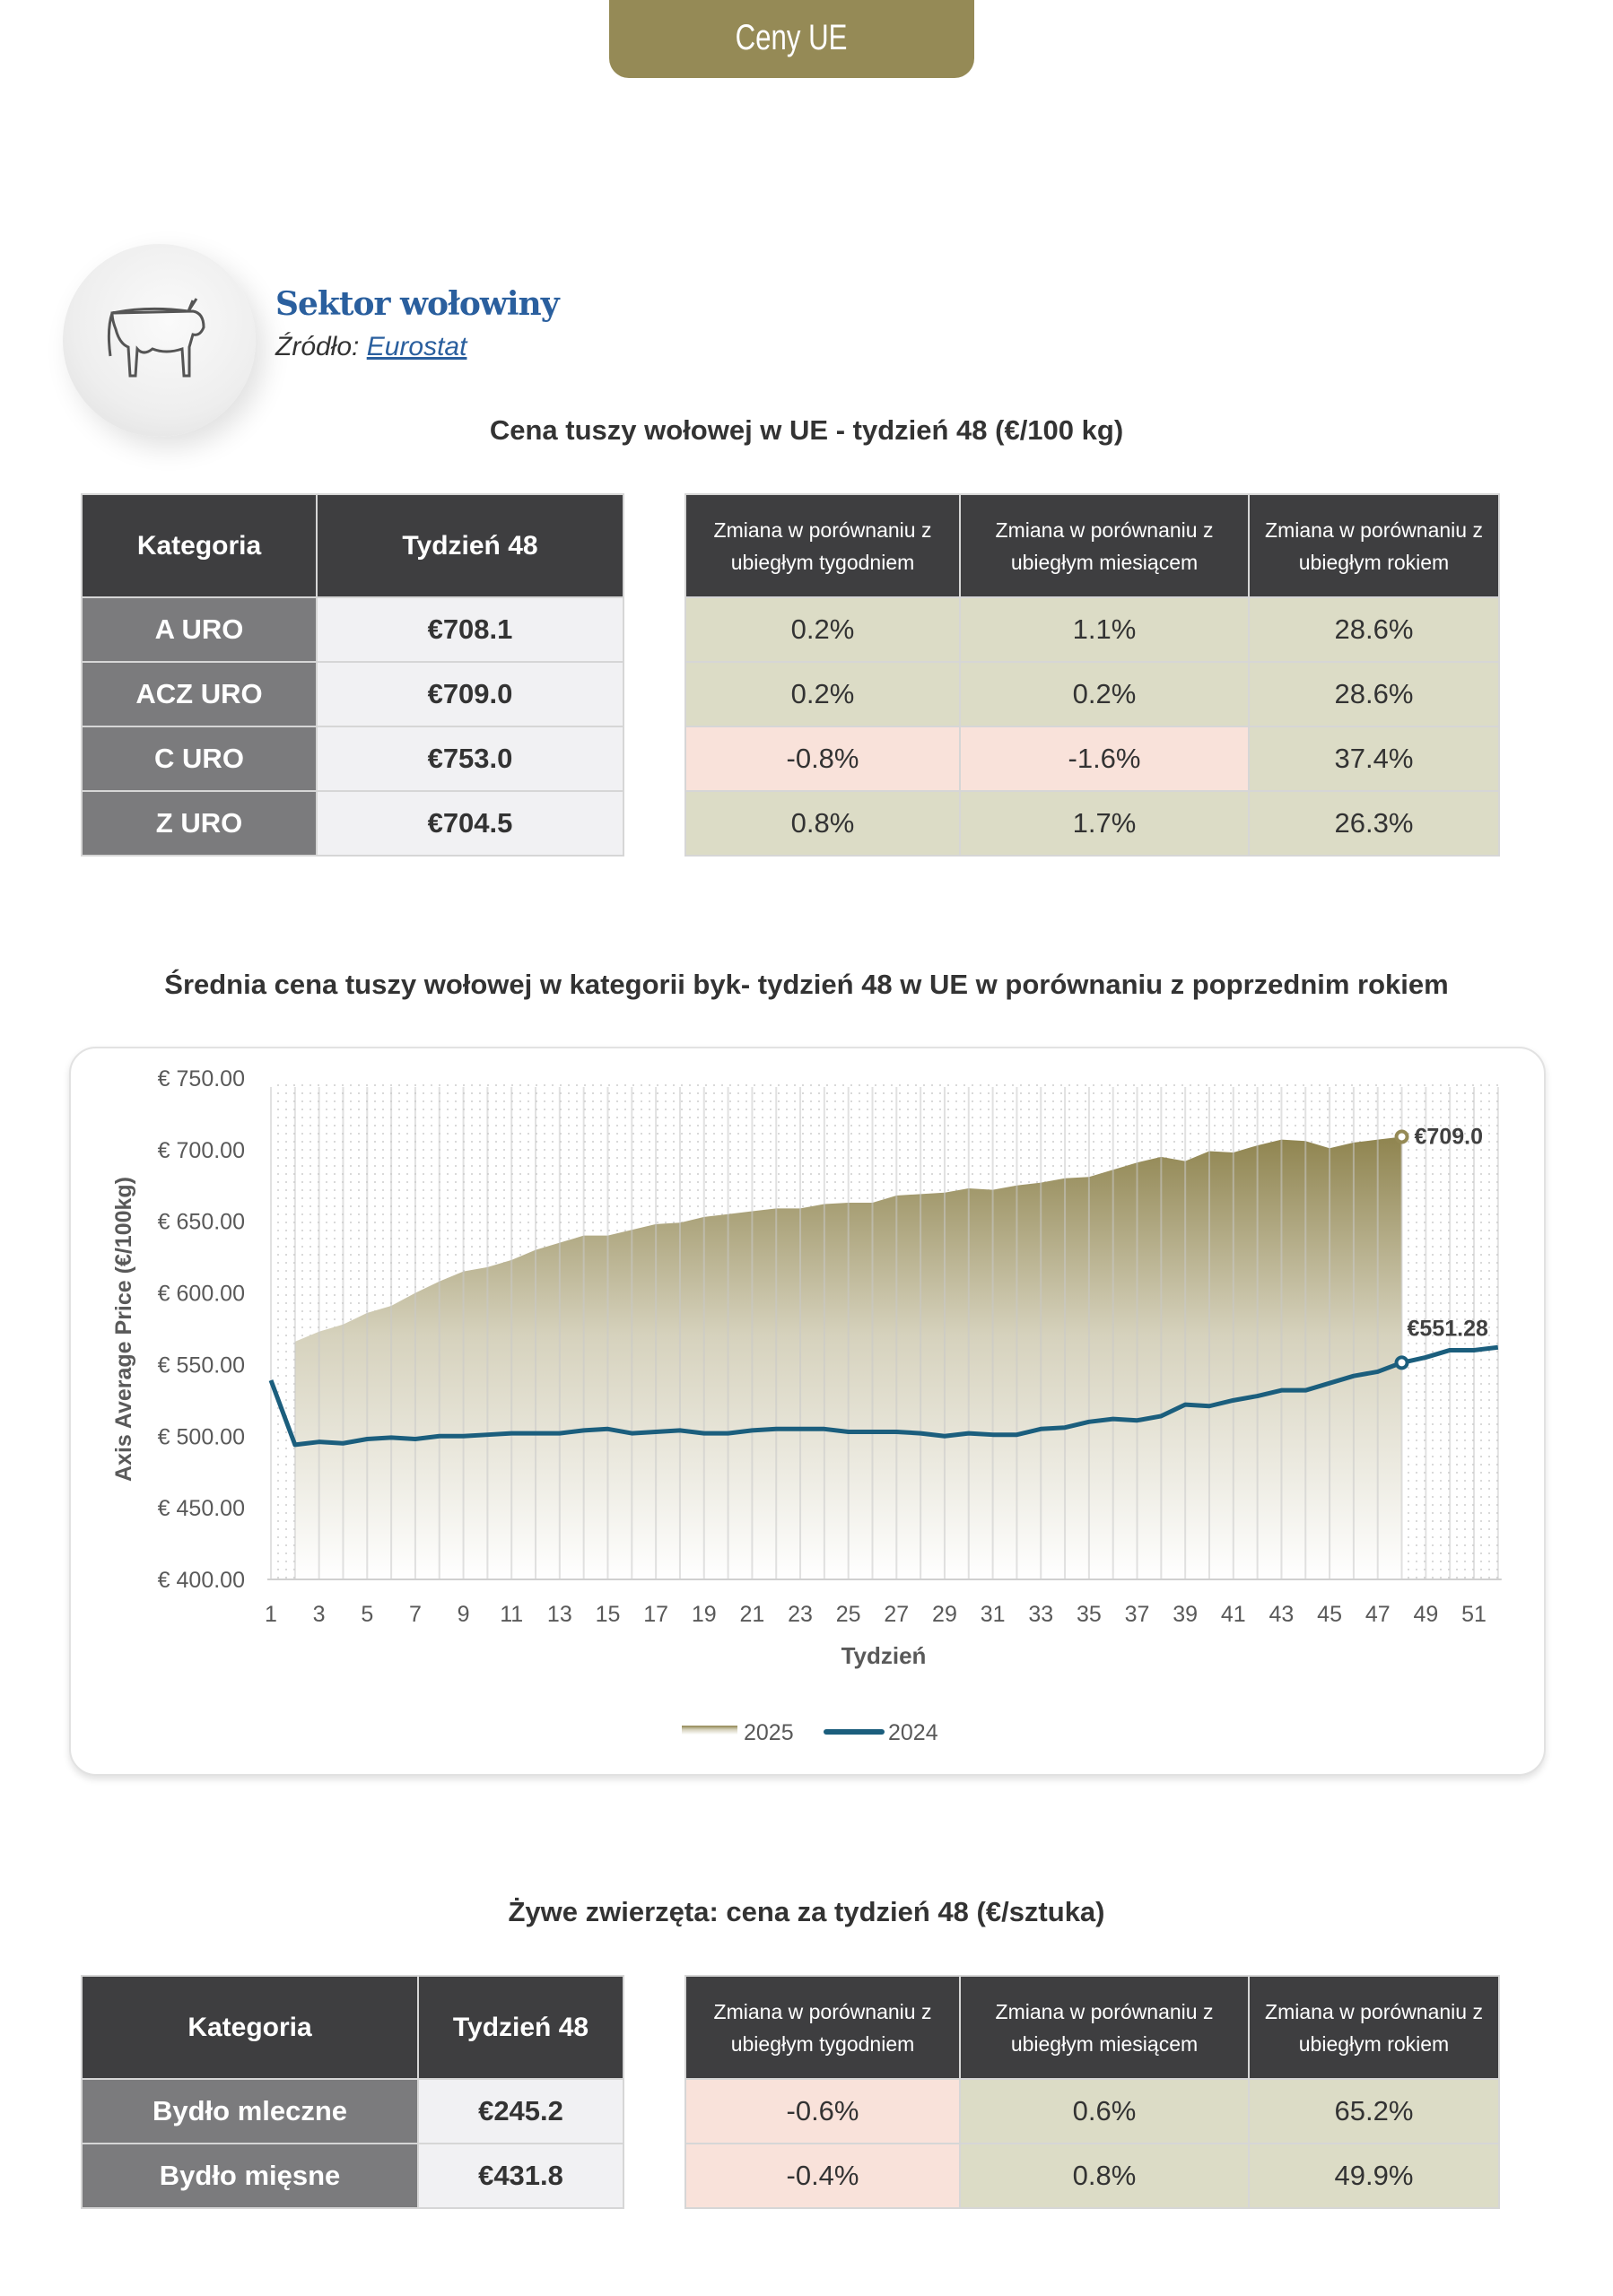 This screenshot has width=1613, height=2296. I want to click on x-tick-label: 41, so click(1233, 1614).